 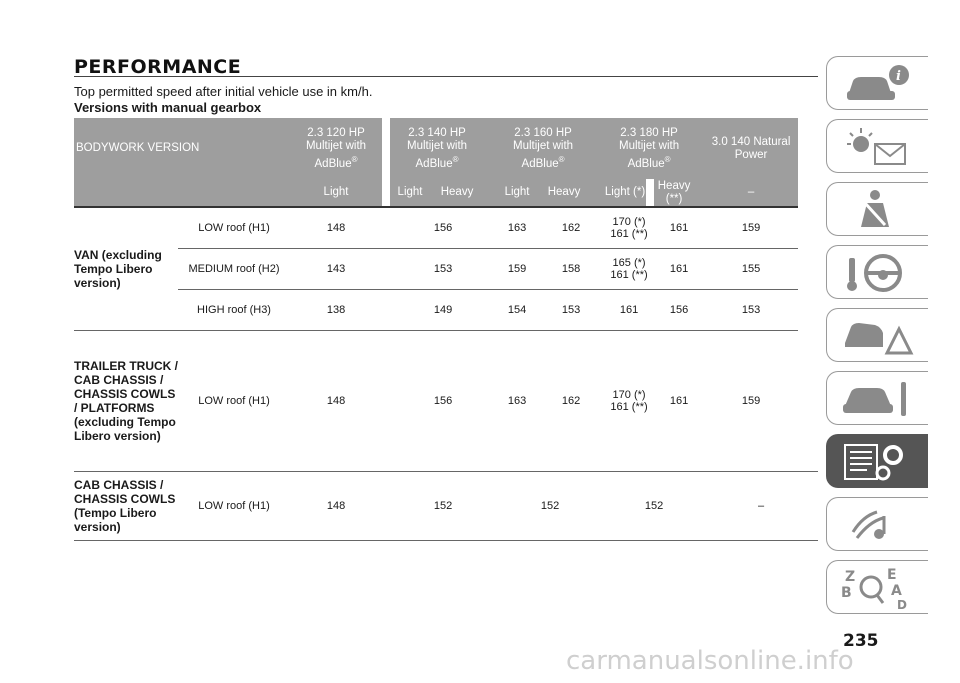 I want to click on engine-header-2: 2.3 140 HP Multijet with AdBlue®, so click(x=437, y=148).